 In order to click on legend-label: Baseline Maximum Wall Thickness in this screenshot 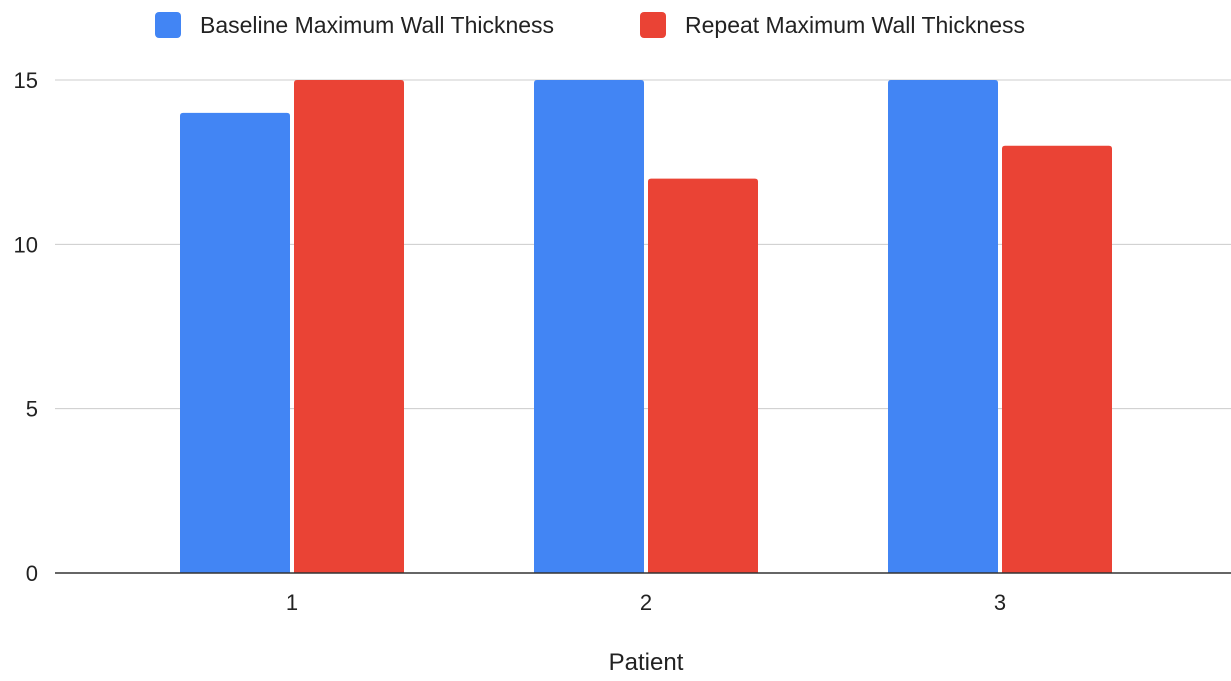, I will do `click(377, 25)`.